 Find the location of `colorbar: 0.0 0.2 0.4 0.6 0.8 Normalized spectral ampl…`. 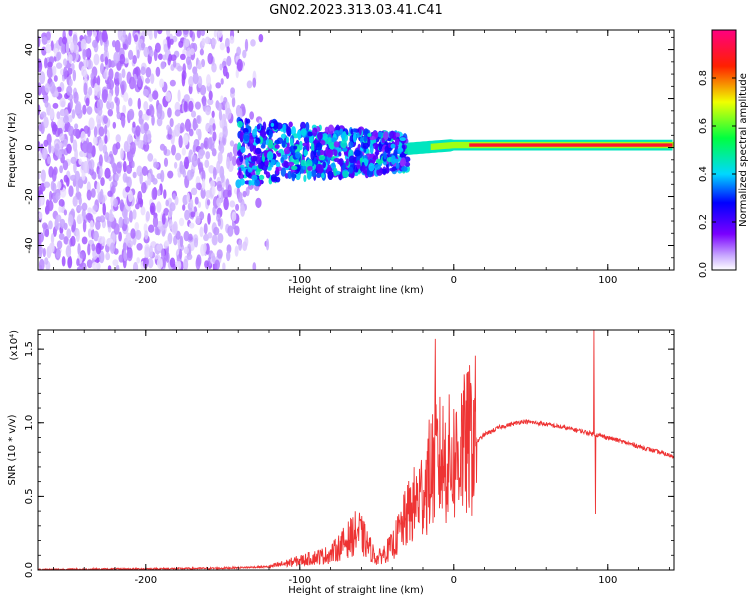

colorbar: 0.0 0.2 0.4 0.6 0.8 Normalized spectral ampl… is located at coordinates (723, 153).